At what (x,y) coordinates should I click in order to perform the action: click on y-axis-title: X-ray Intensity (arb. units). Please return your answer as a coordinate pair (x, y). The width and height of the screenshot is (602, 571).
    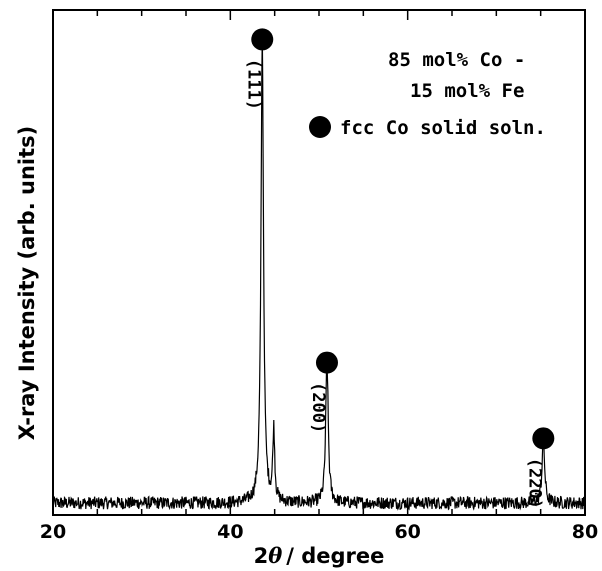
    Looking at the image, I should click on (27, 283).